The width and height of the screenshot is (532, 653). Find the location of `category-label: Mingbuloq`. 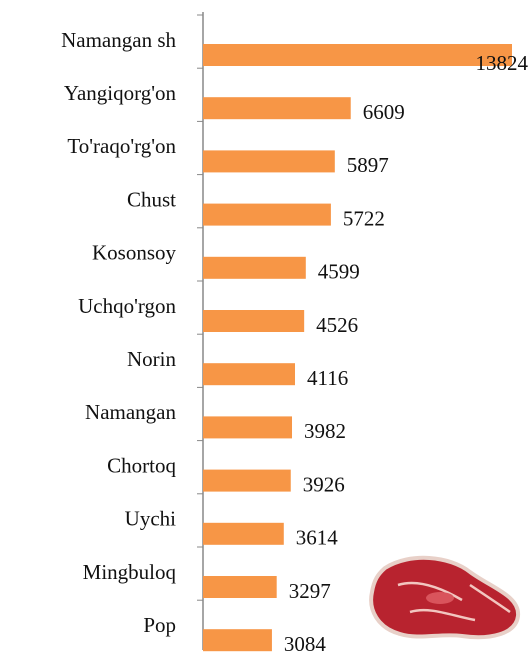

category-label: Mingbuloq is located at coordinates (130, 572).